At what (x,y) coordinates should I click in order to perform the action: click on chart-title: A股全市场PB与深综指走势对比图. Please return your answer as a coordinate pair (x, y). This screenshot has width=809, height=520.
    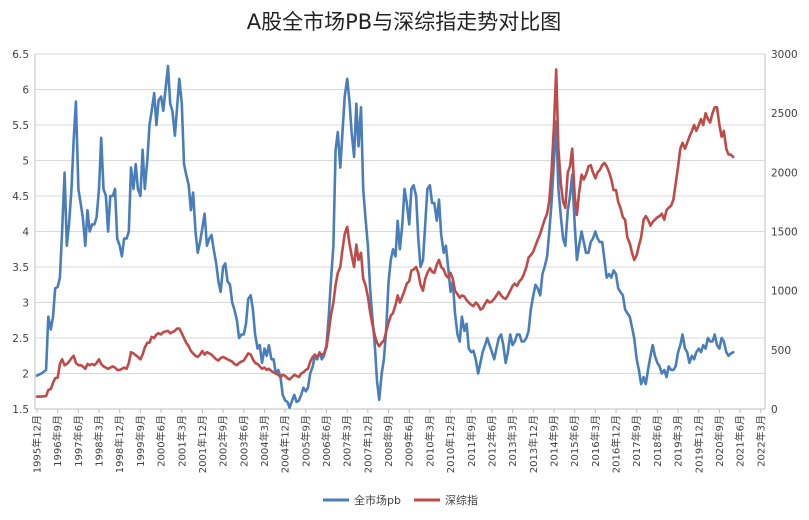
    Looking at the image, I should click on (404, 22).